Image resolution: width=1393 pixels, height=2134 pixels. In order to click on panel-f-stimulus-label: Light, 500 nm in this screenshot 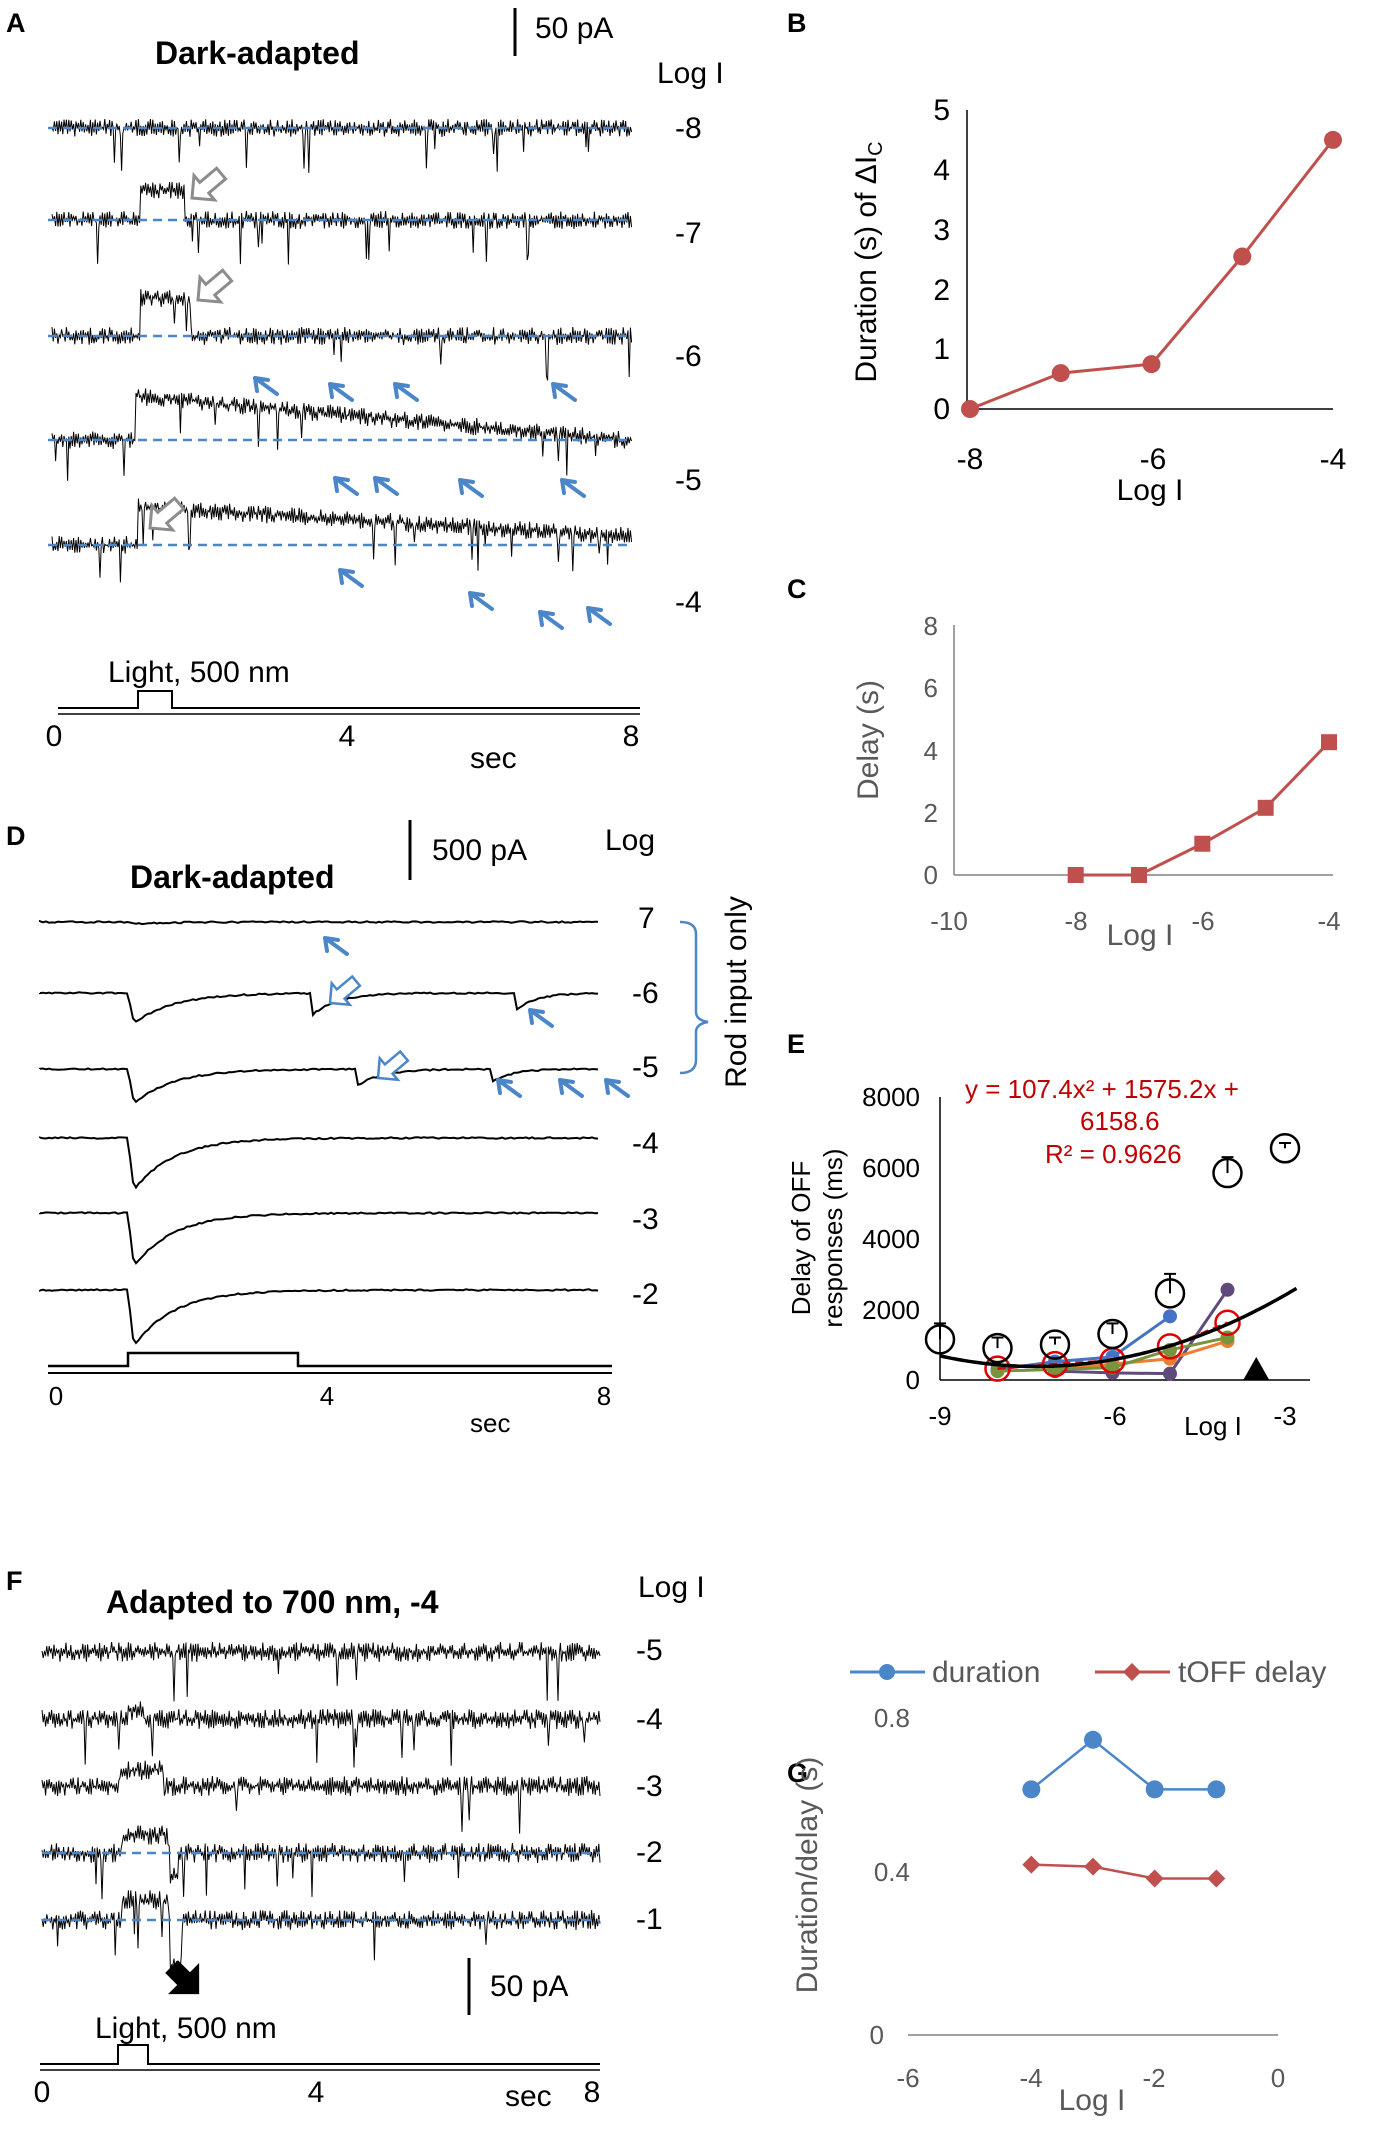, I will do `click(186, 2028)`.